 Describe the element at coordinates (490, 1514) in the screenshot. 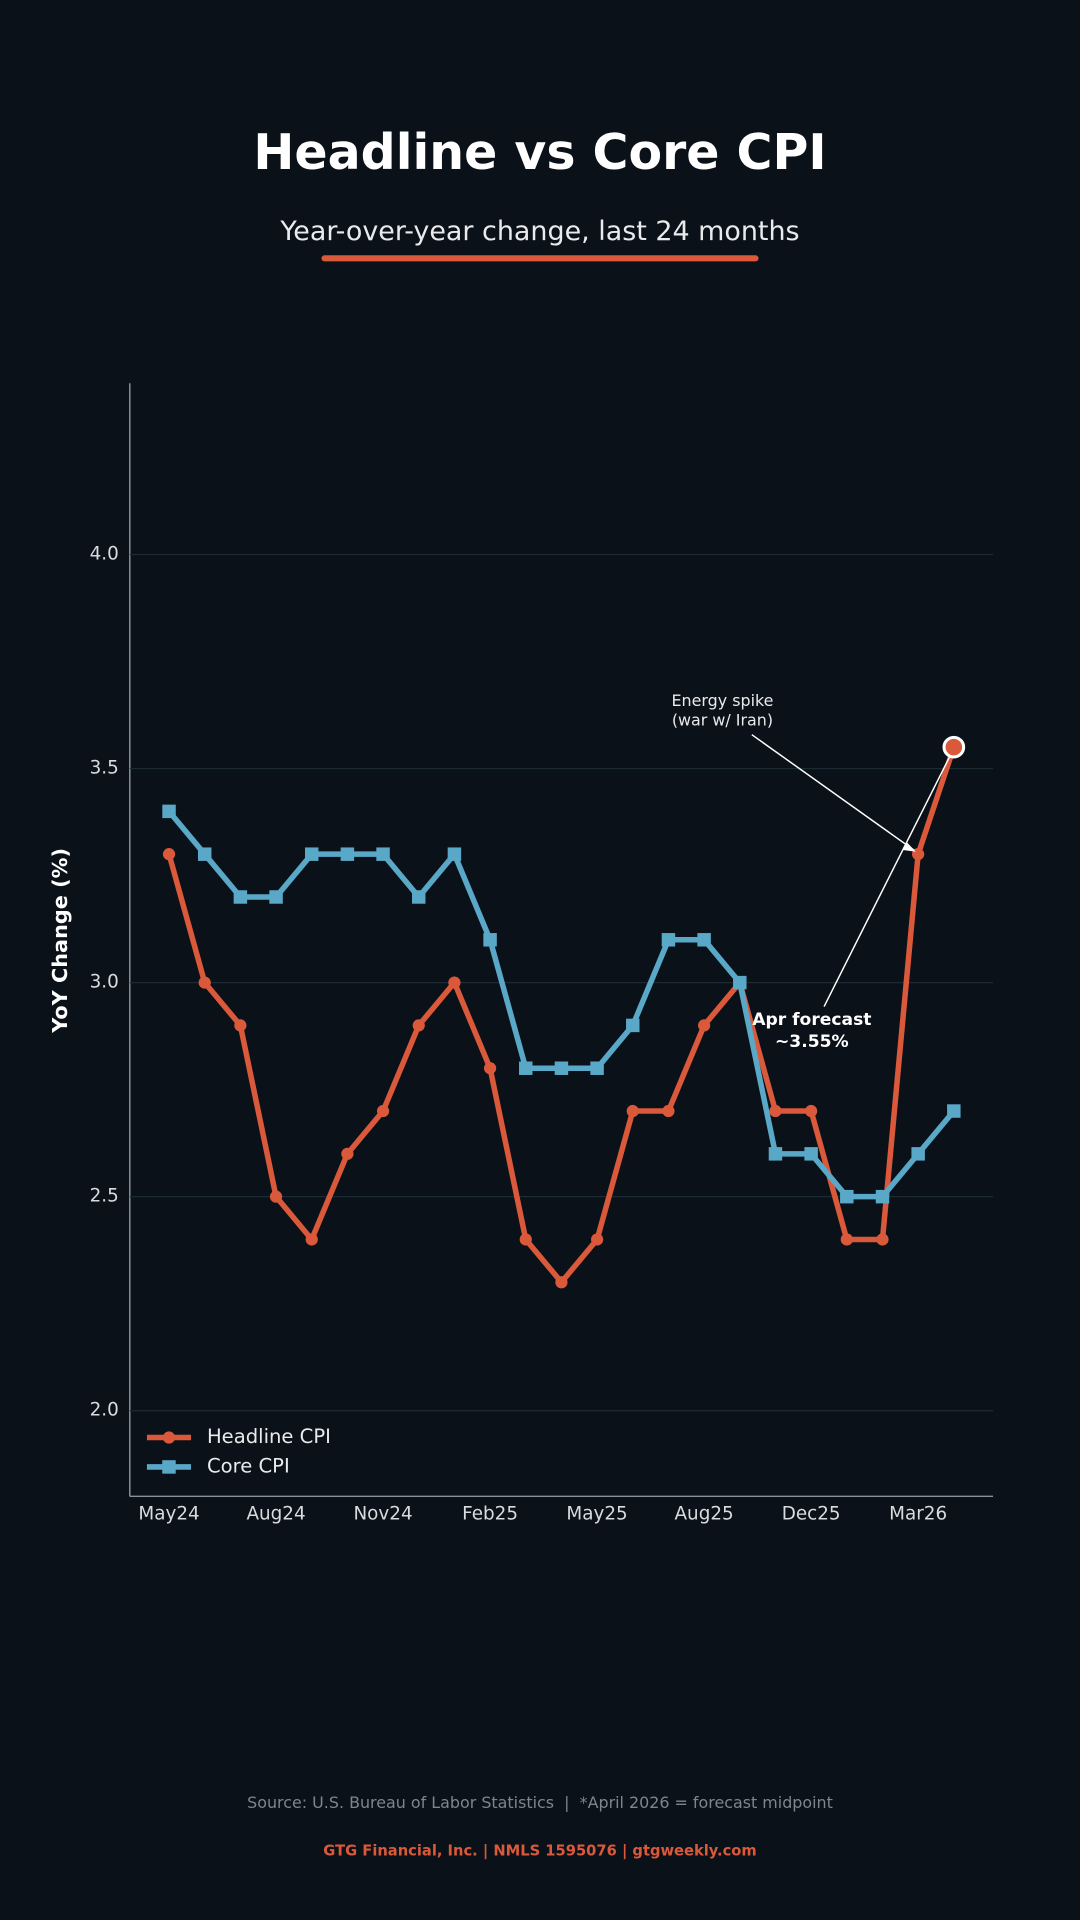

I see `x-tick-label: Feb25` at that location.